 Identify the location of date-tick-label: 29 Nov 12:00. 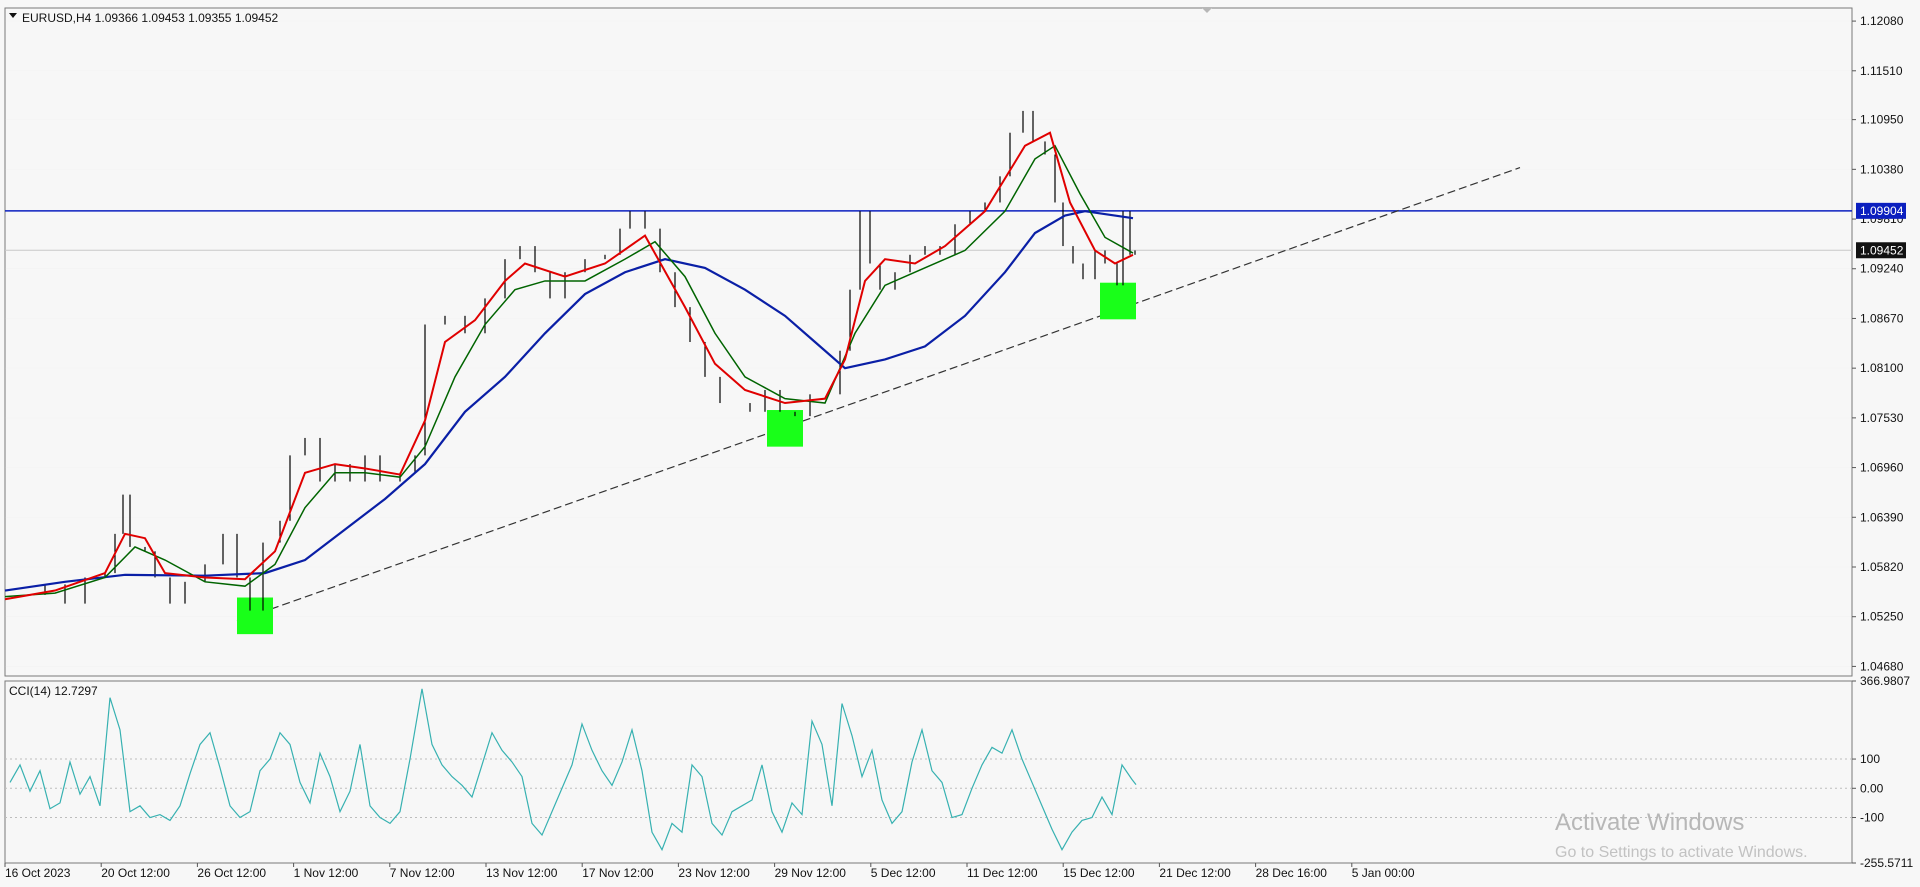
(811, 873).